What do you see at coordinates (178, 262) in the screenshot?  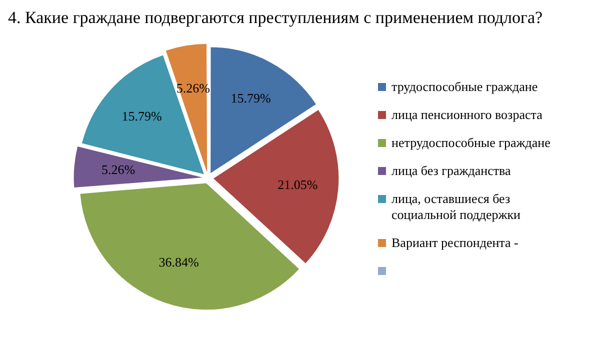 I see `data-label: 36.84%` at bounding box center [178, 262].